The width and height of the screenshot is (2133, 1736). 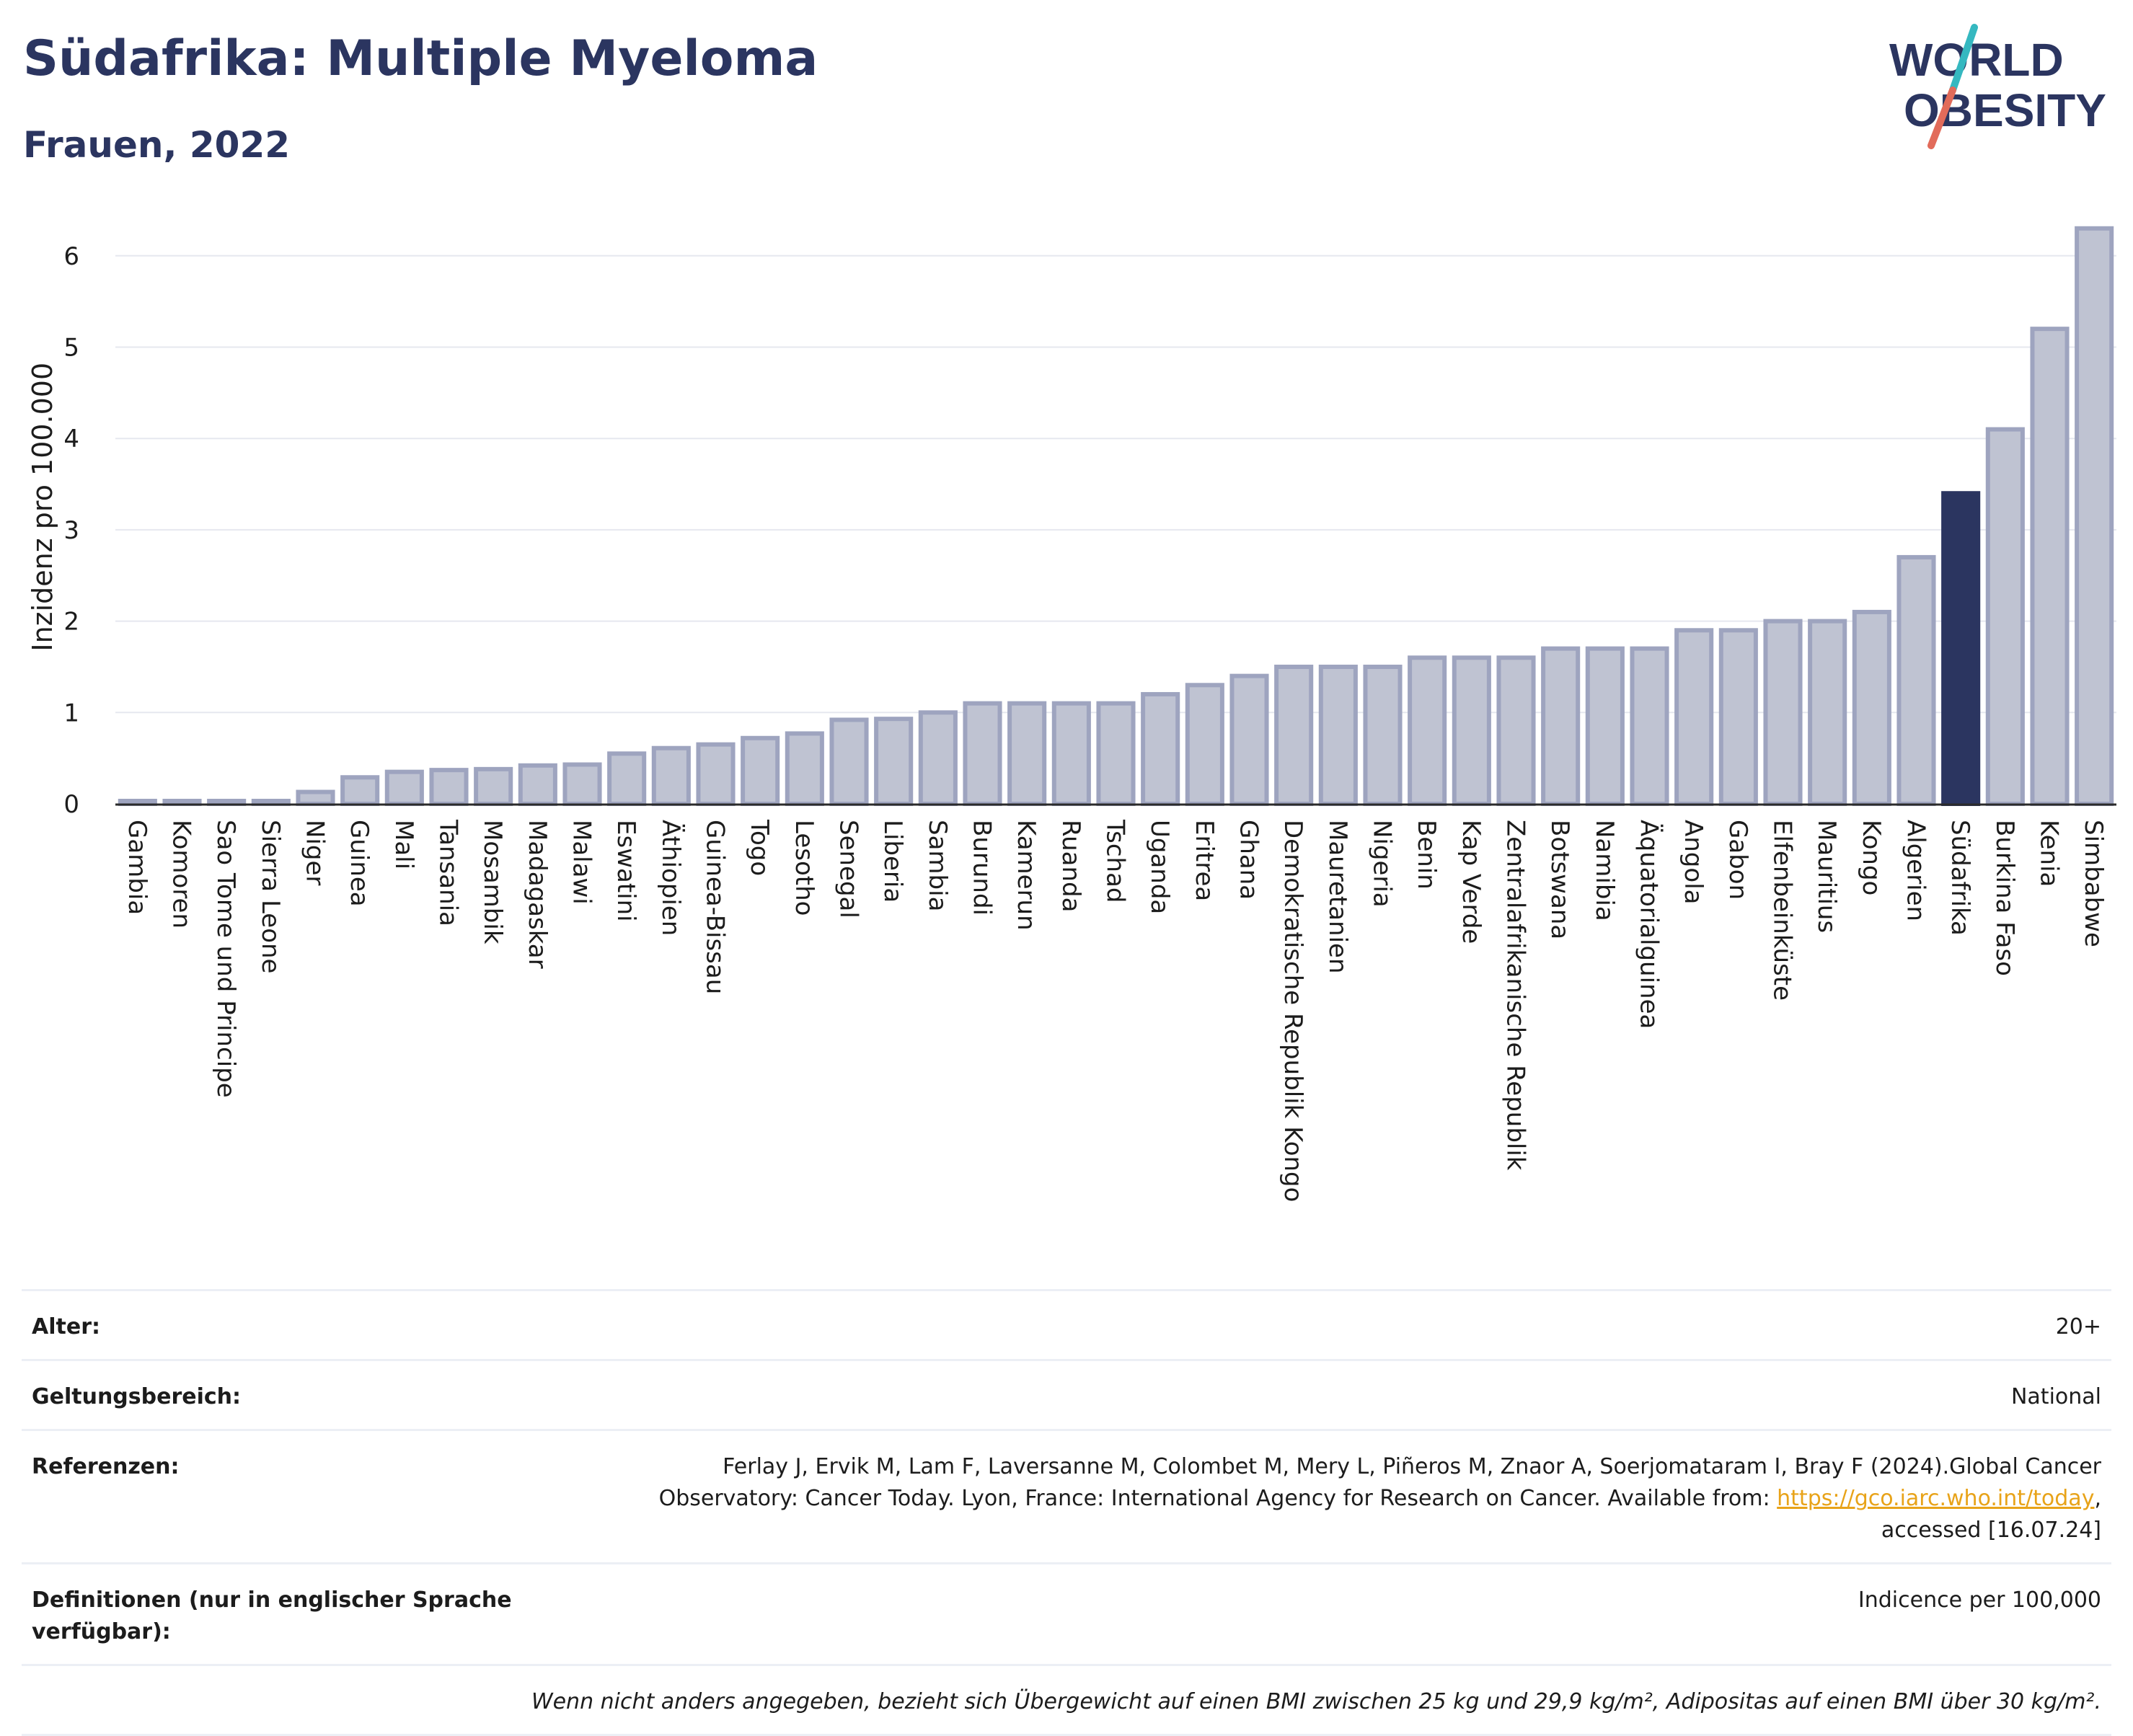 I want to click on x-tick-label: Liberia, so click(x=893, y=861).